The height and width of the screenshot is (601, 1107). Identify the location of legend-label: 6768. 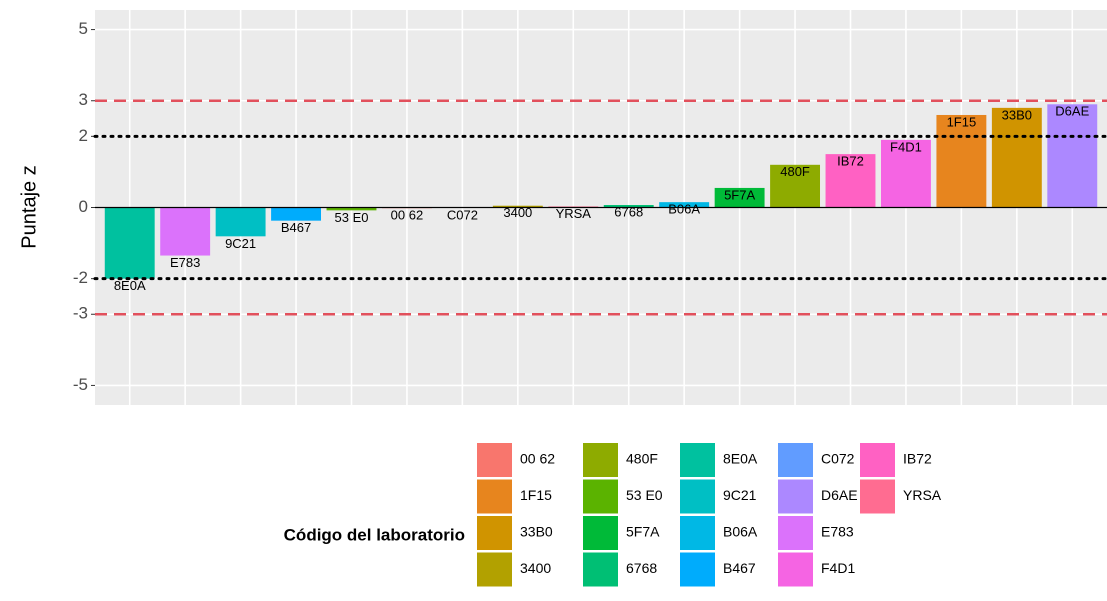
(641, 568).